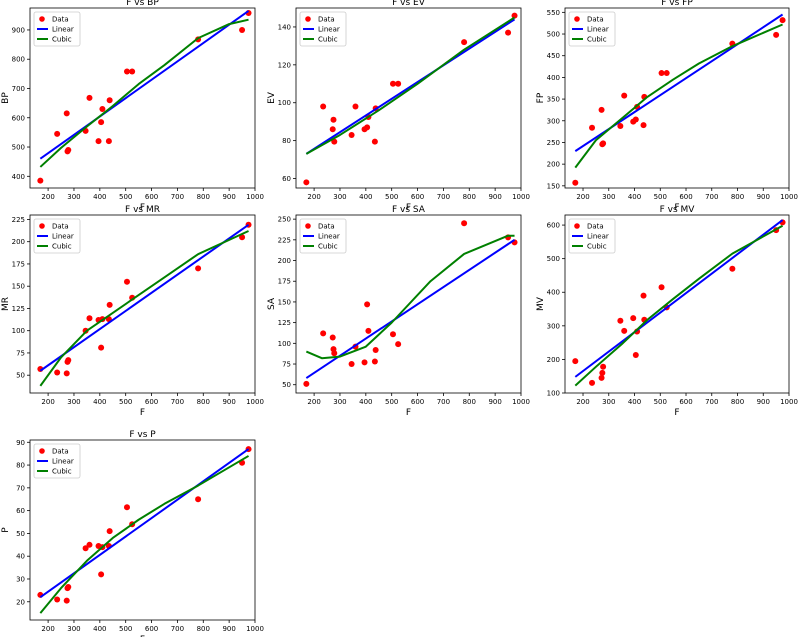 The width and height of the screenshot is (799, 637). I want to click on x-tick-label: 200, so click(47, 402).